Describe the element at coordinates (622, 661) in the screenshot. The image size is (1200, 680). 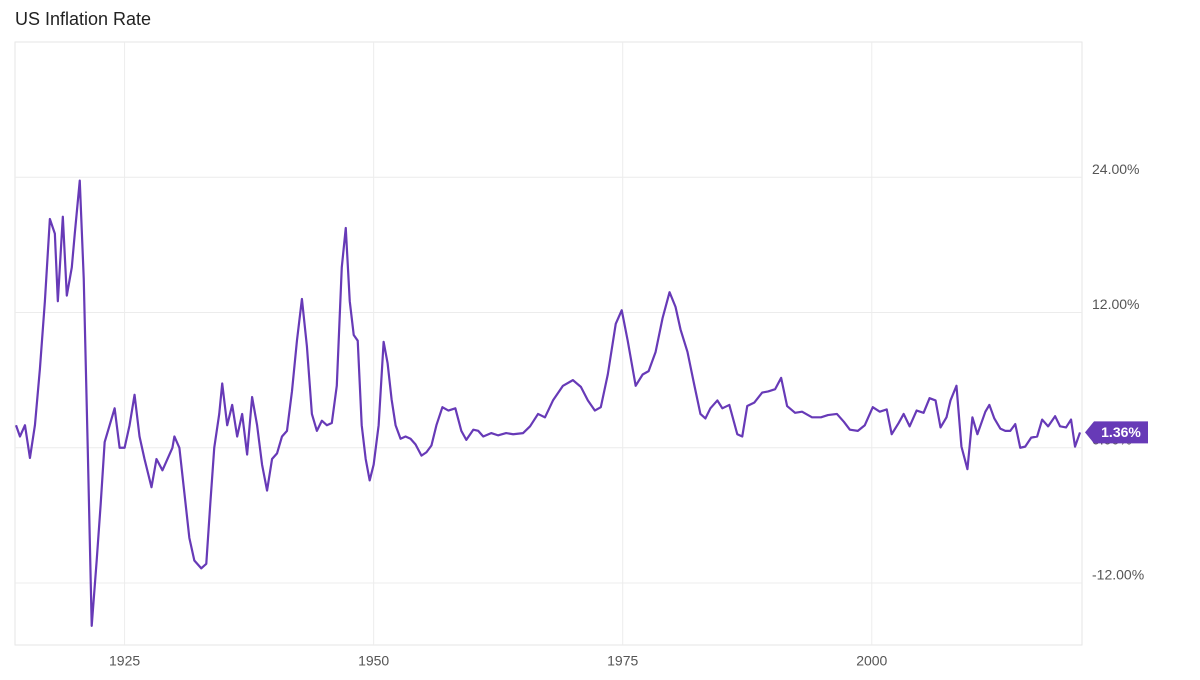
I see `x-tick-label: 1975` at that location.